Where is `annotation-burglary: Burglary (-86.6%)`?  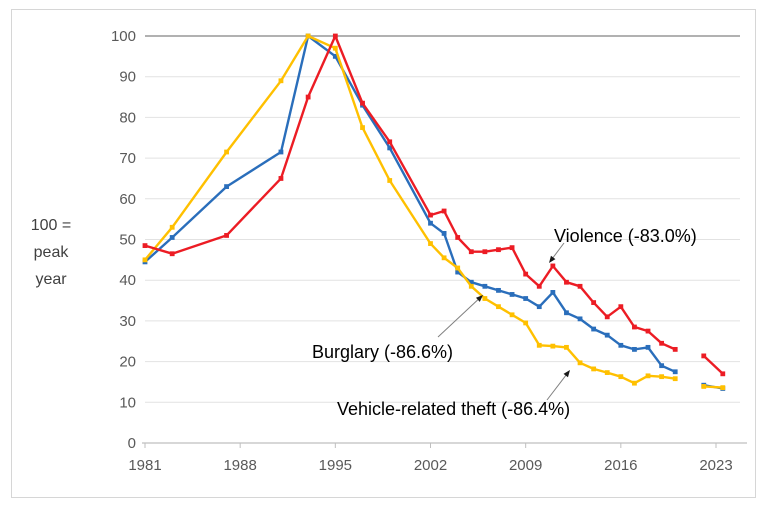 annotation-burglary: Burglary (-86.6%) is located at coordinates (383, 352).